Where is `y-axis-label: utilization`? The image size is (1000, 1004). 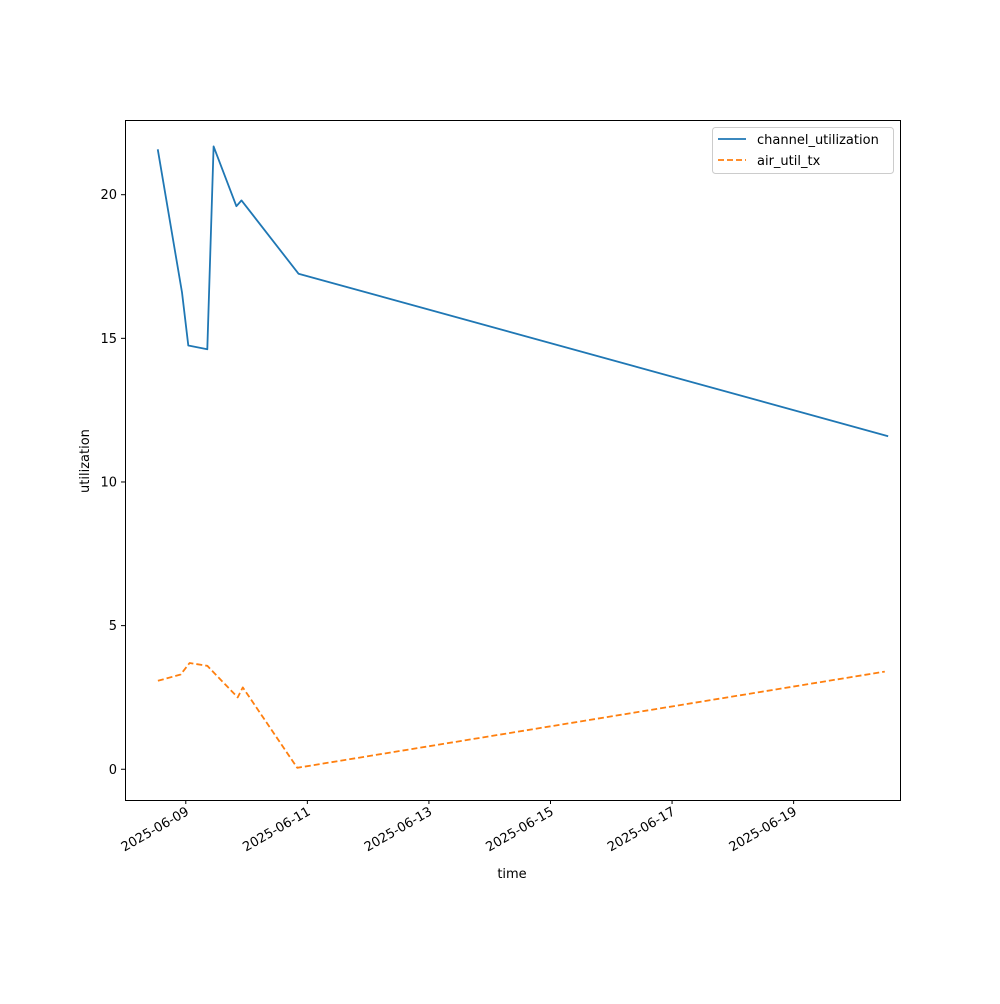 y-axis-label: utilization is located at coordinates (85, 461).